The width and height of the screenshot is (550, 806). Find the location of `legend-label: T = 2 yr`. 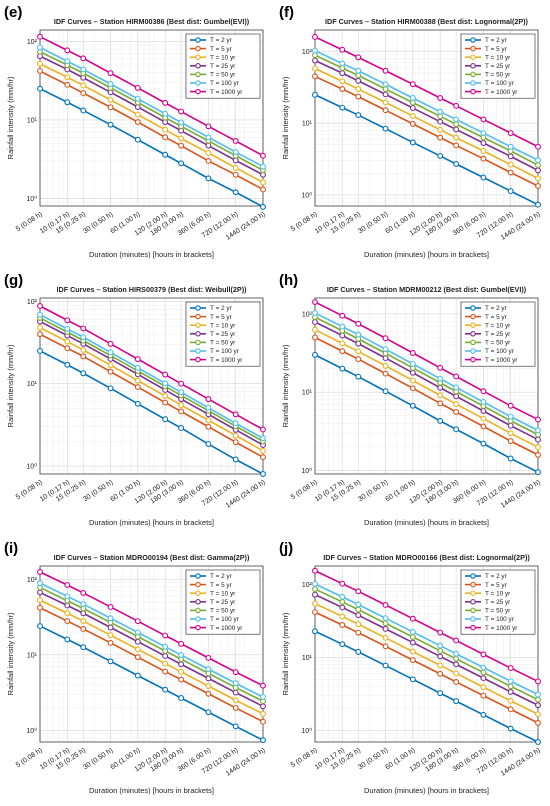

legend-label: T = 2 yr is located at coordinates (496, 40).